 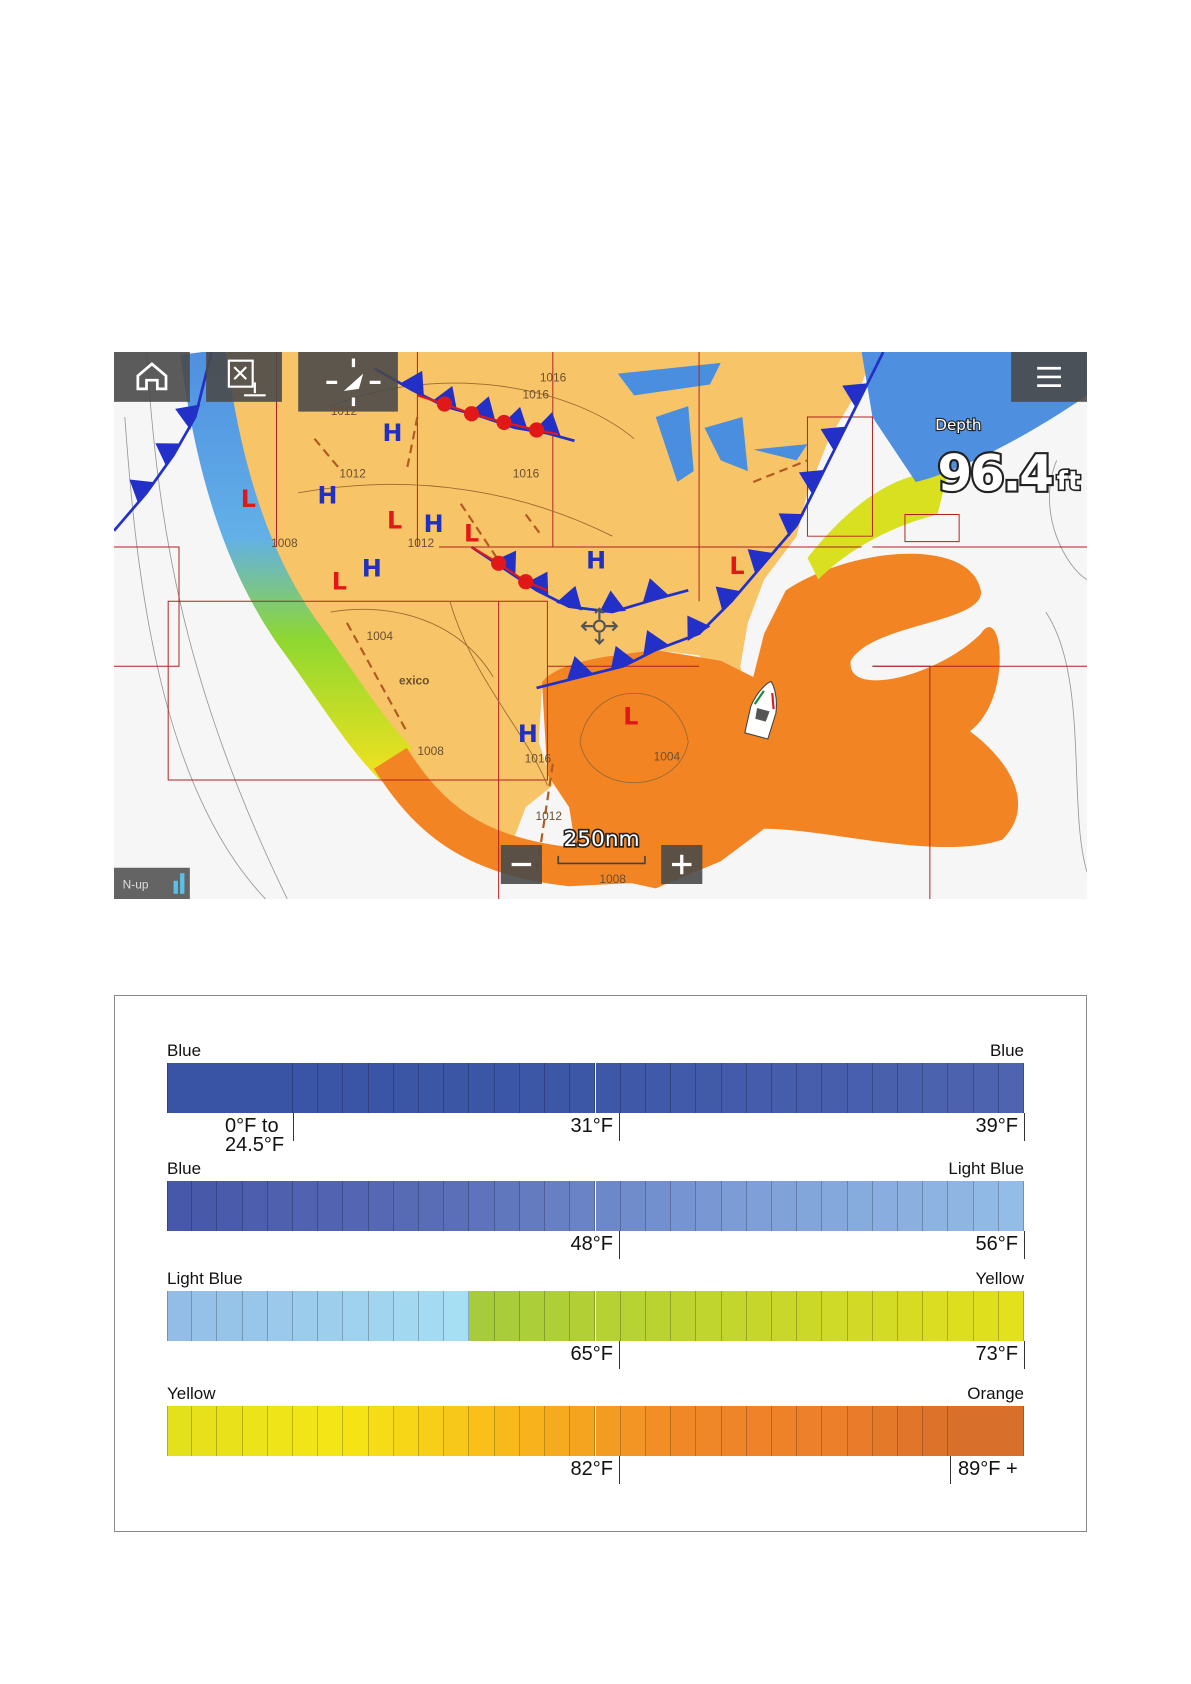 I want to click on sst-gulf-atlantic, so click(x=780, y=721).